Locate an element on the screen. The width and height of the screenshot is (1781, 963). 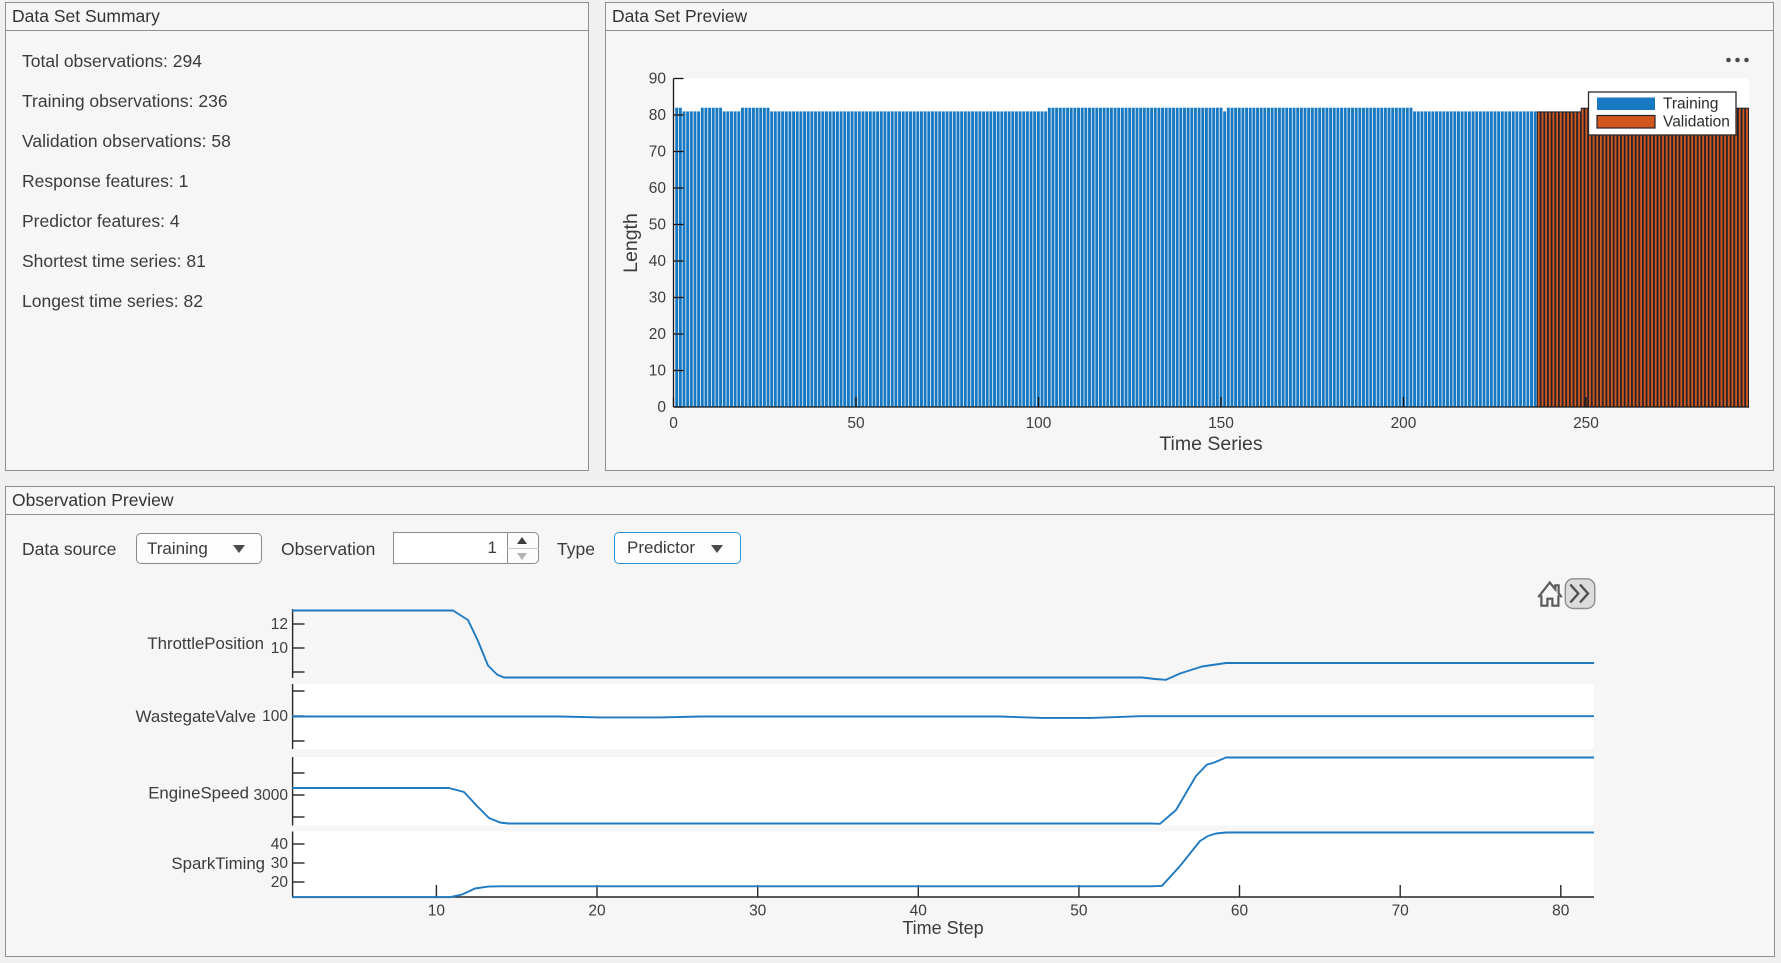
svg-text: EngineSpeed is located at coordinates (198, 793).